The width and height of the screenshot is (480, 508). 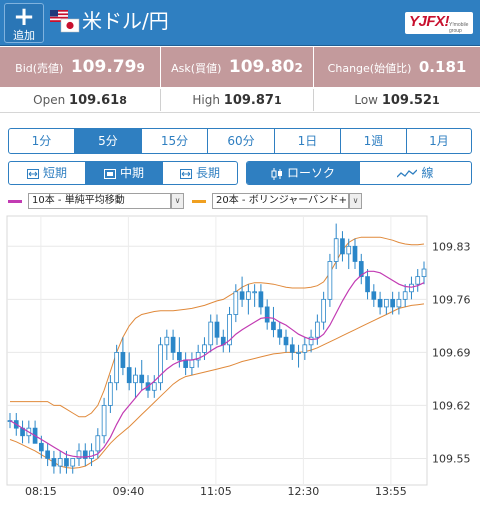 What do you see at coordinates (24, 23) in the screenshot?
I see `add-button: + 追加` at bounding box center [24, 23].